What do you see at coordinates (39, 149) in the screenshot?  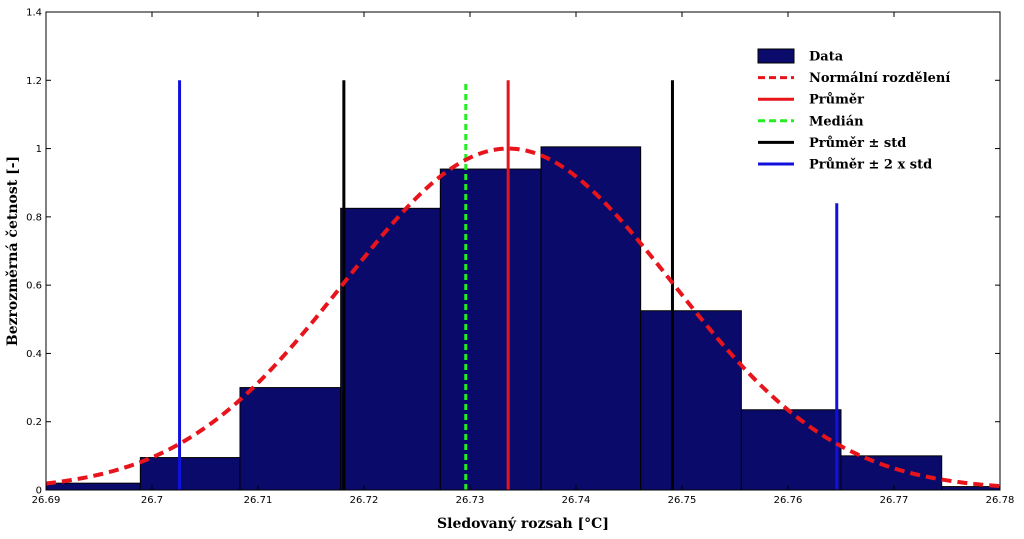 I see `y-tick-label: 1` at bounding box center [39, 149].